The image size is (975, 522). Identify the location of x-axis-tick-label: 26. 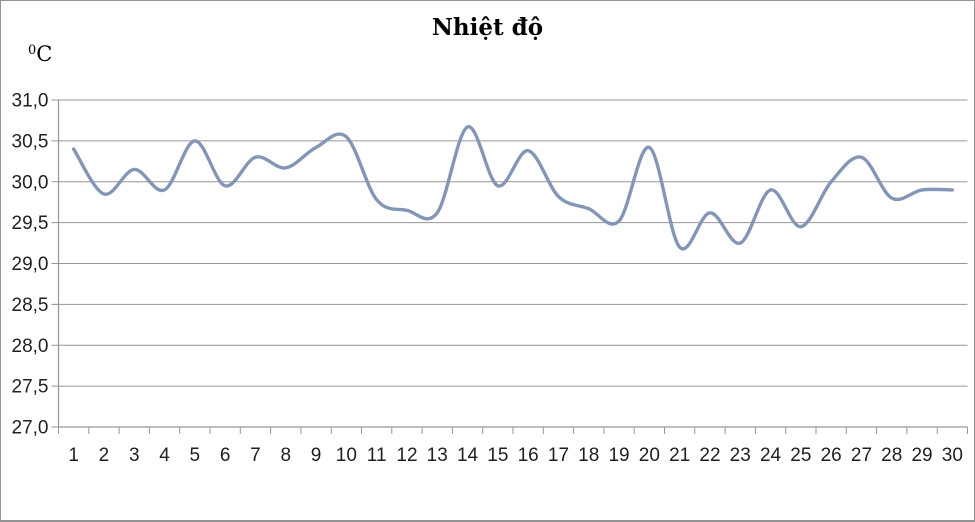
(831, 455).